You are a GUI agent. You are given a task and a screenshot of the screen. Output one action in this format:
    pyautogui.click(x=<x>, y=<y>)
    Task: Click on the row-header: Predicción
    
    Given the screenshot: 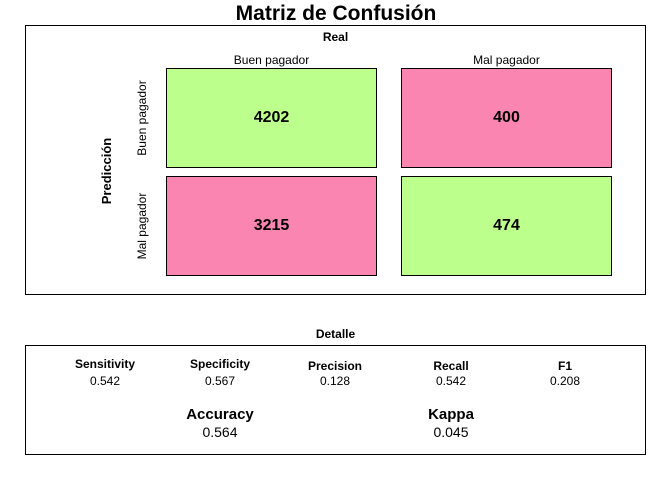 What is the action you would take?
    pyautogui.click(x=106, y=171)
    